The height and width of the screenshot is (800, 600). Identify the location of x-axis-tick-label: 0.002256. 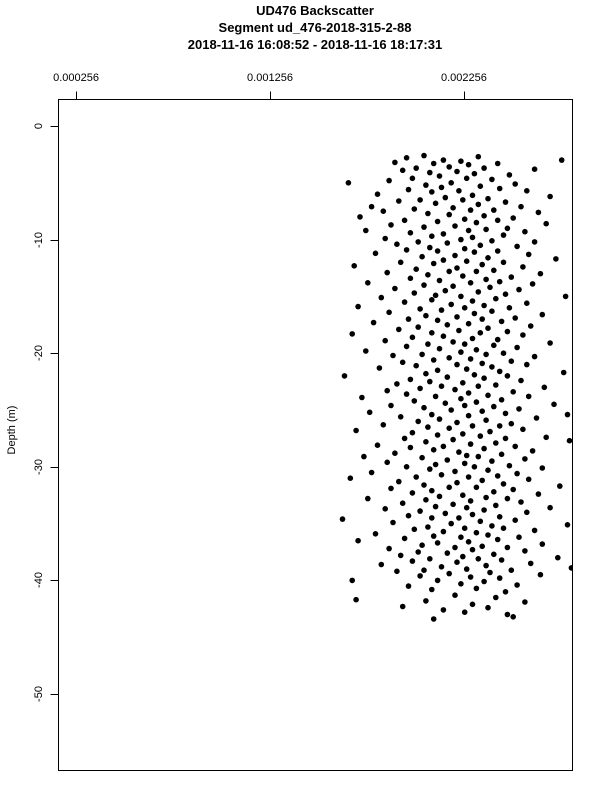
(464, 78).